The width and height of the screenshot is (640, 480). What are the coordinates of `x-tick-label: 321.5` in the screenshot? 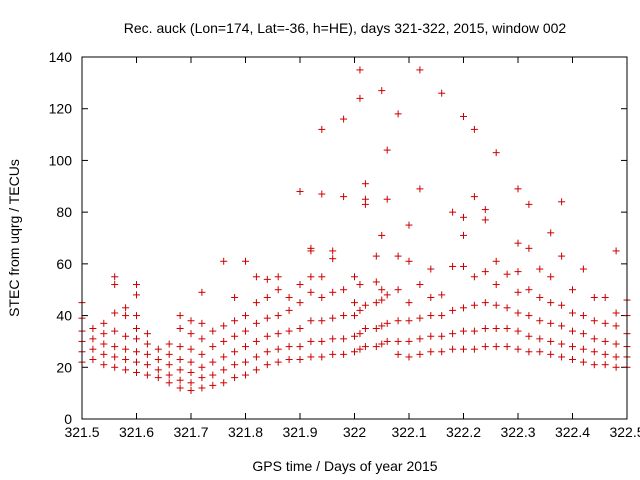 It's located at (81, 432).